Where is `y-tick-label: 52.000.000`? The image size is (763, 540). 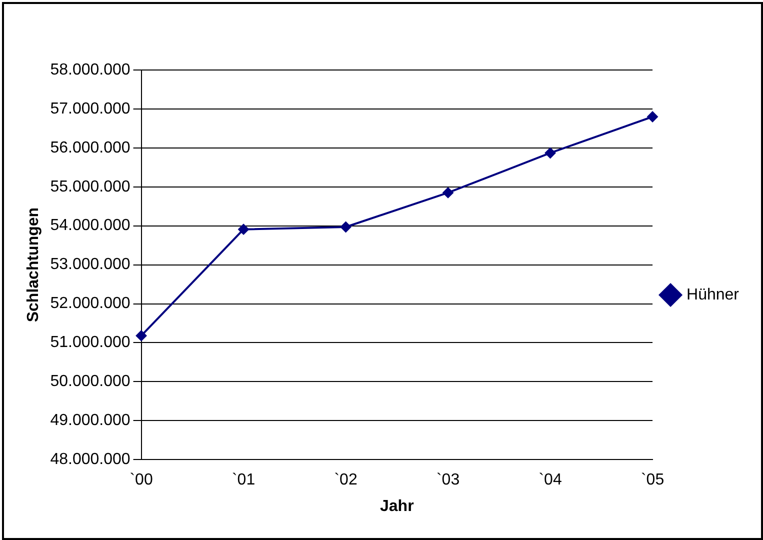
y-tick-label: 52.000.000 is located at coordinates (90, 303).